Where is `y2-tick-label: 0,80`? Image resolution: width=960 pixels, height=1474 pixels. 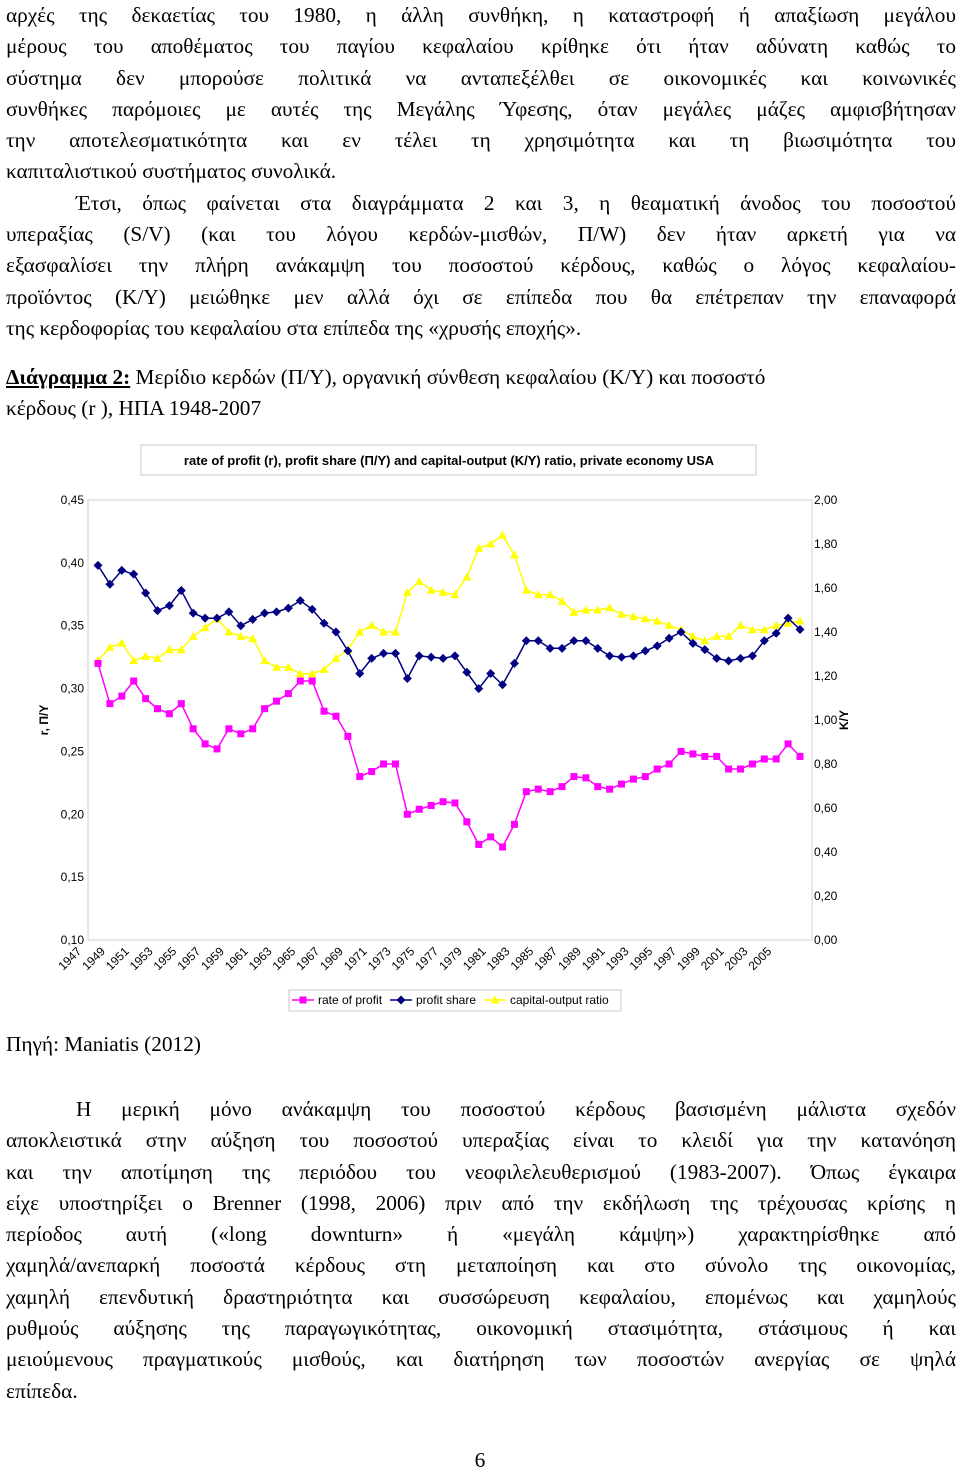
y2-tick-label: 0,80 is located at coordinates (826, 764).